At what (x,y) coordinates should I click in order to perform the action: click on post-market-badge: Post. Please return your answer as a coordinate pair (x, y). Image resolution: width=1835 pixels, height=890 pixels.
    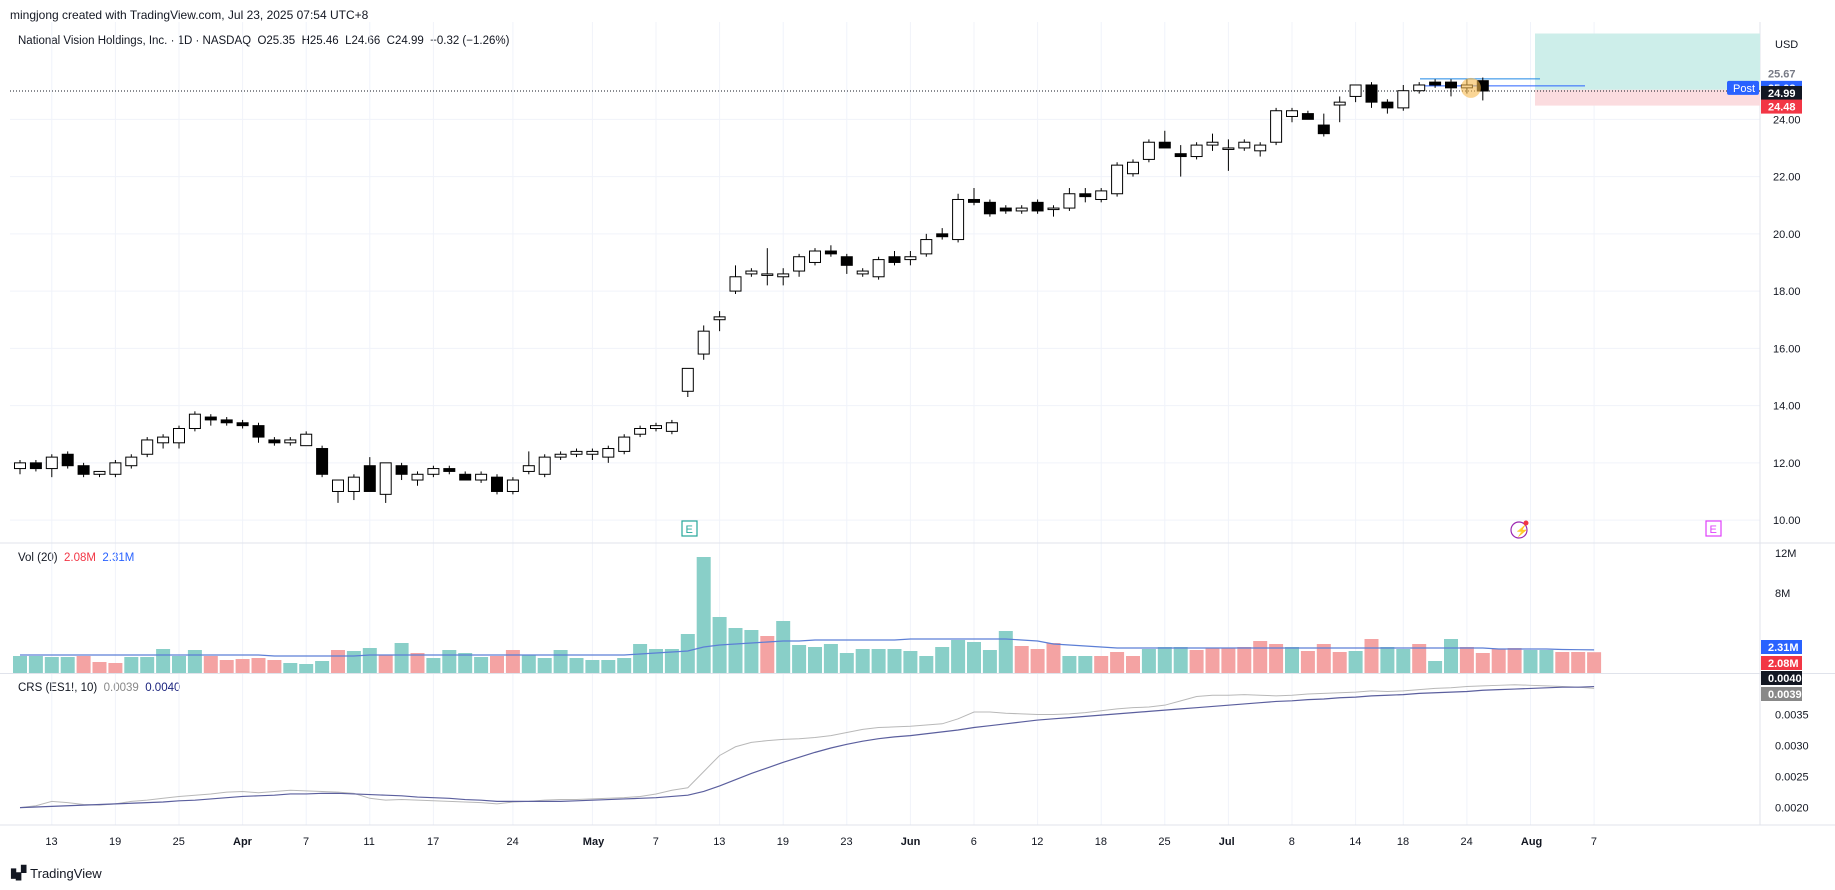
    Looking at the image, I should click on (1743, 87).